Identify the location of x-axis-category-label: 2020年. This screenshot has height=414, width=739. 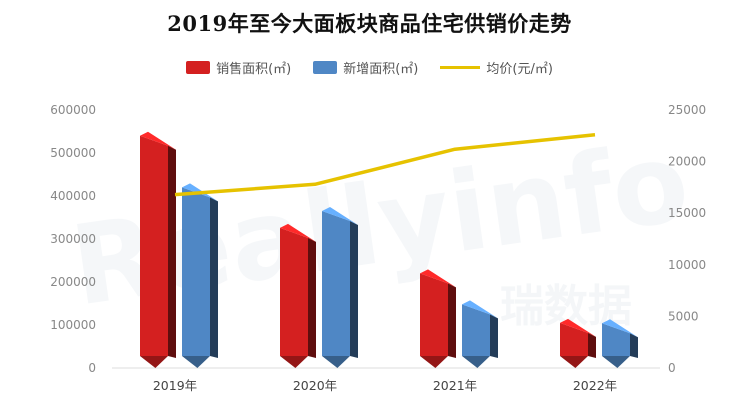
(315, 385).